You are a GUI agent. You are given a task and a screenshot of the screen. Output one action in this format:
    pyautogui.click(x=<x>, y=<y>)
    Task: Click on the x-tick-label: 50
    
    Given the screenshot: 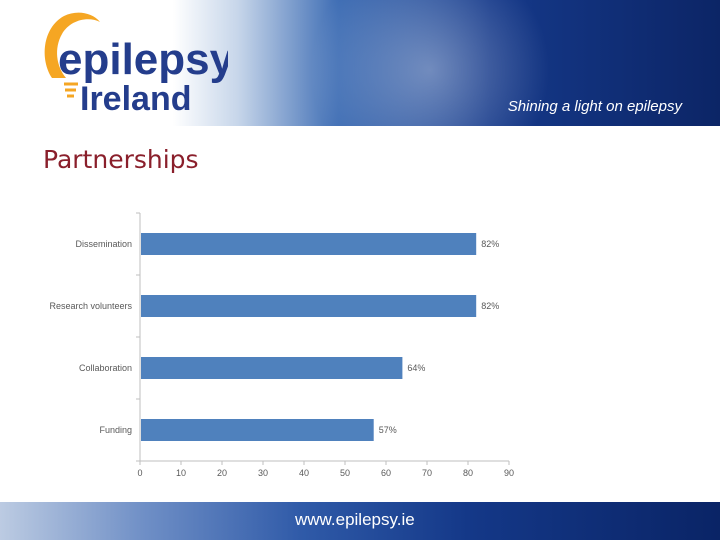 What is the action you would take?
    pyautogui.click(x=345, y=473)
    